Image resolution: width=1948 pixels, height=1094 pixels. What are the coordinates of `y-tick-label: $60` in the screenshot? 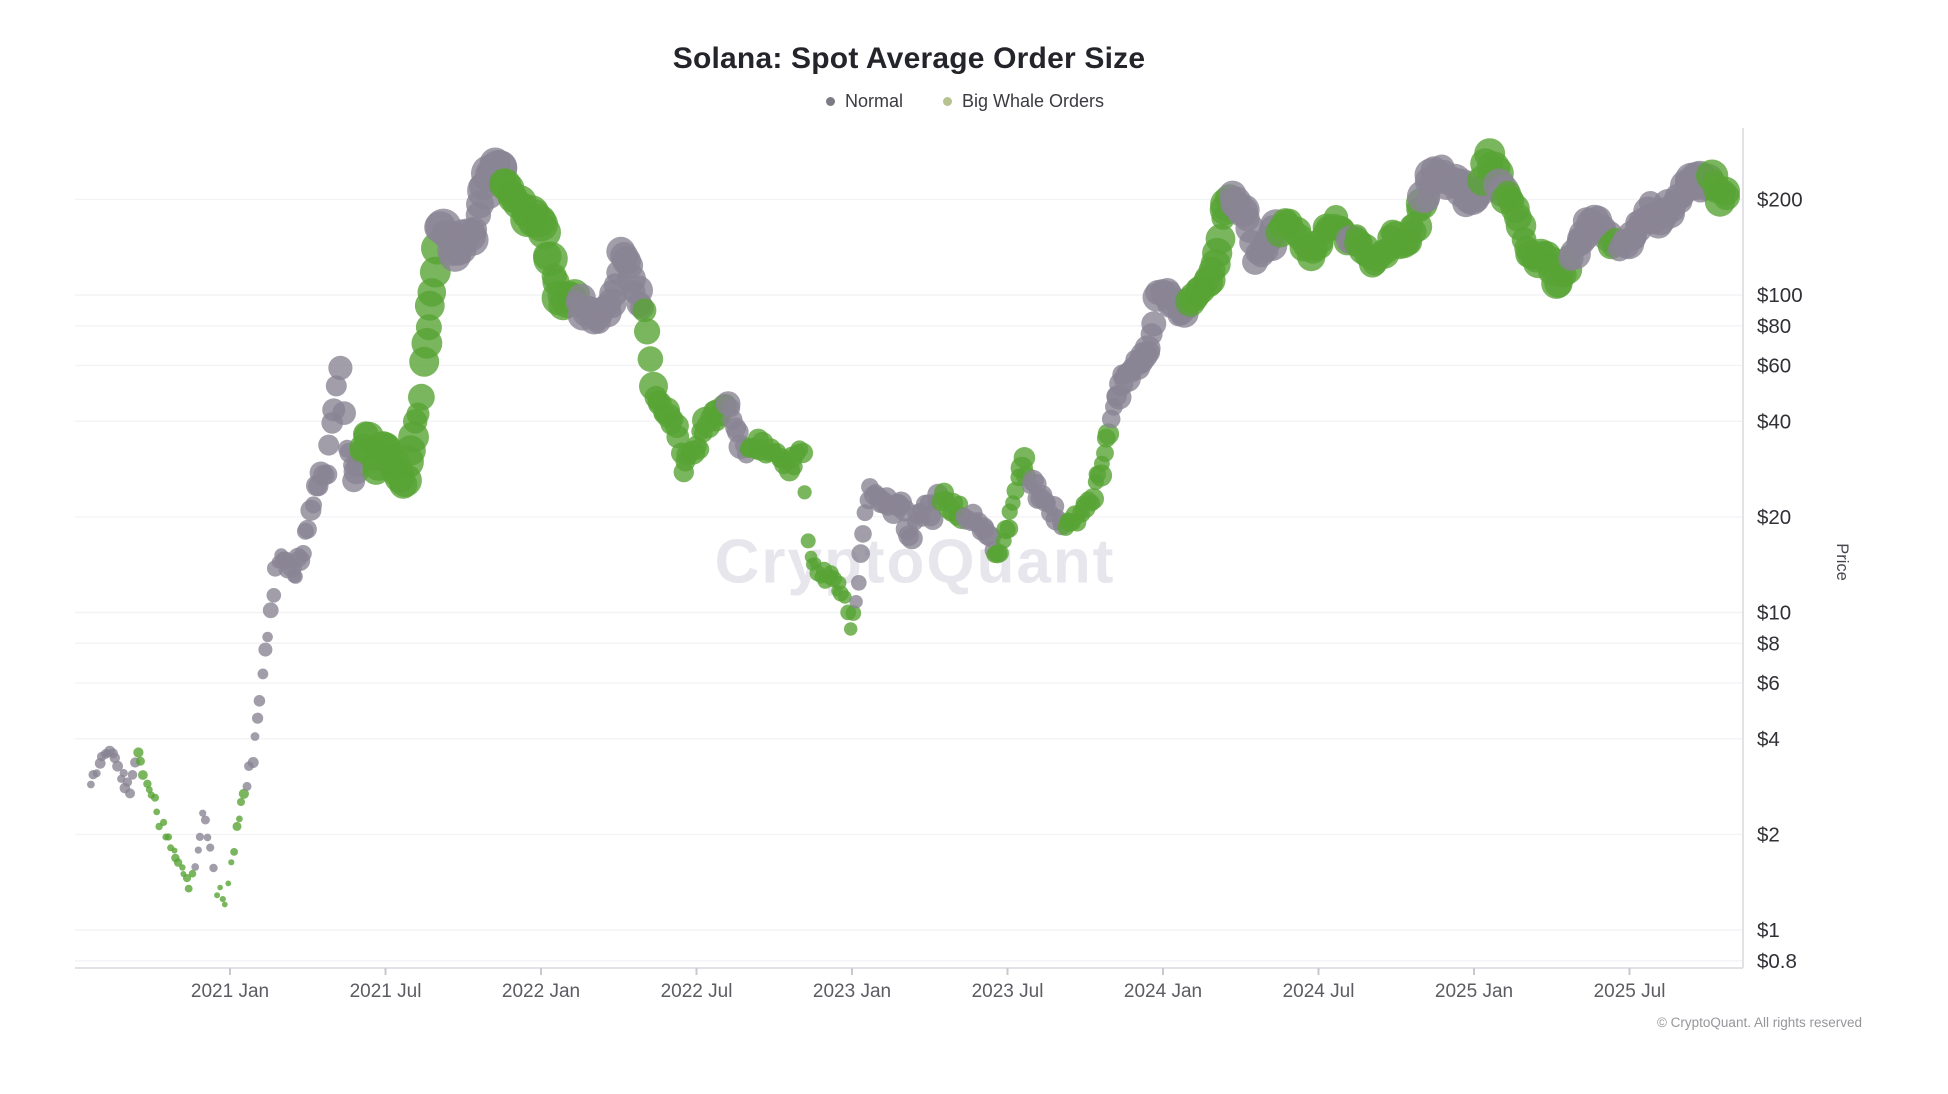 It's located at (1774, 365).